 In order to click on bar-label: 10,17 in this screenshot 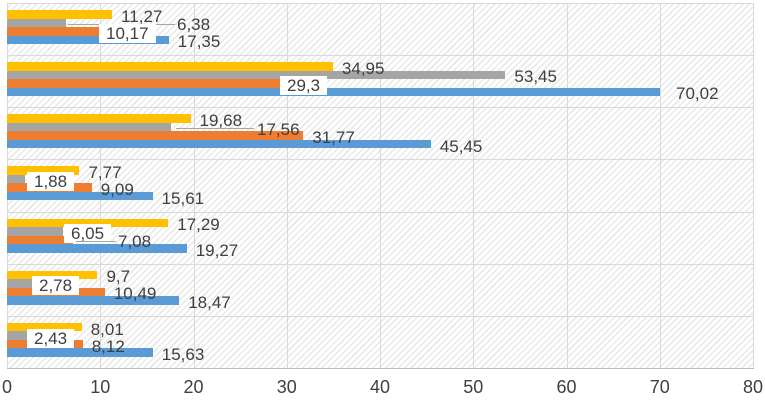, I will do `click(127, 34)`.